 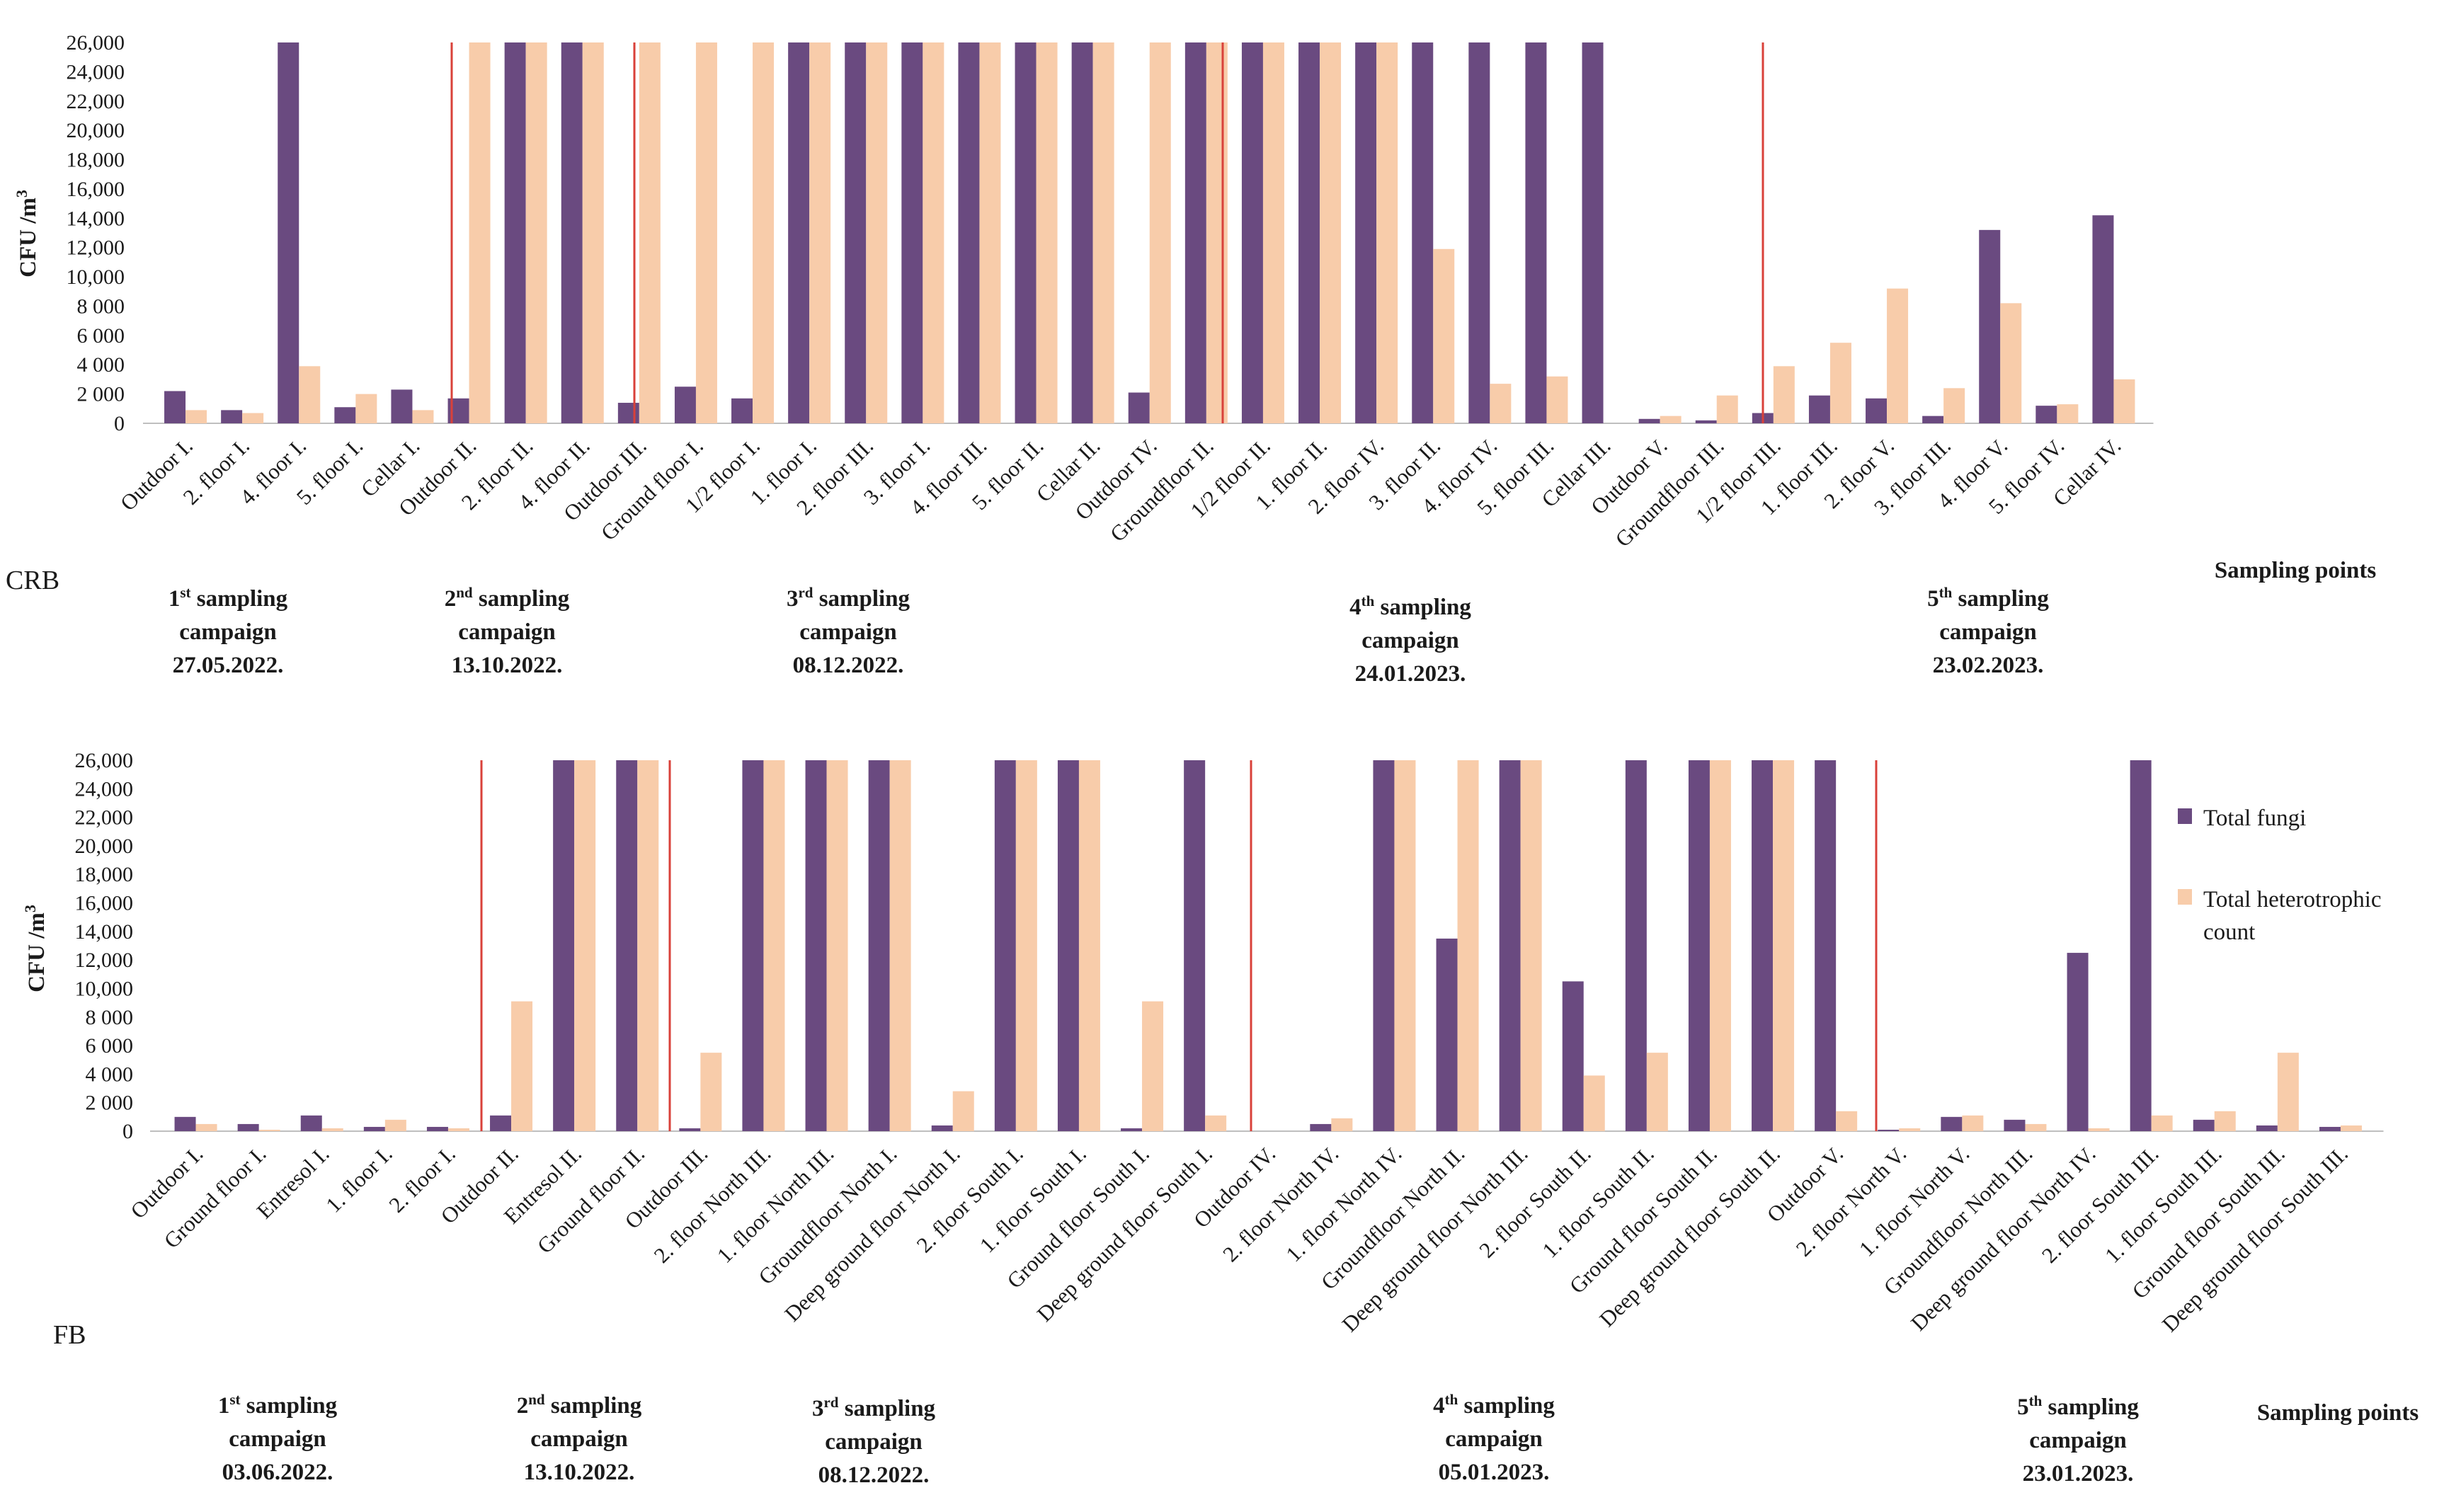 I want to click on crb-bar-fungi-outdoor-iv, so click(x=1139, y=407).